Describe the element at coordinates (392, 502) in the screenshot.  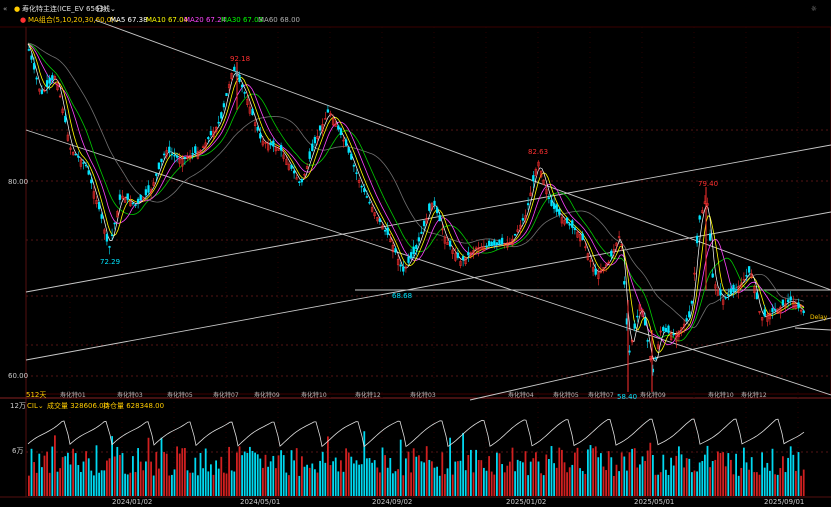
I see `date-axis-label: 2024/09/02` at that location.